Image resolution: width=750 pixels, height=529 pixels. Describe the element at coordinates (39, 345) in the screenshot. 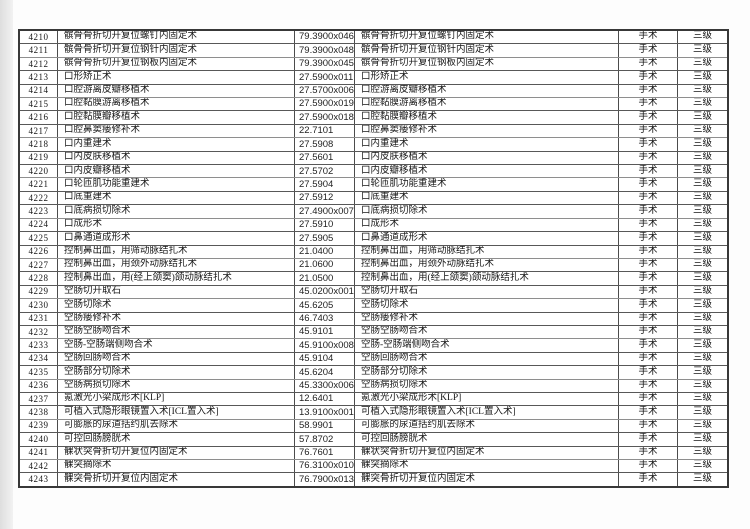

I see `row-number: 4233` at that location.